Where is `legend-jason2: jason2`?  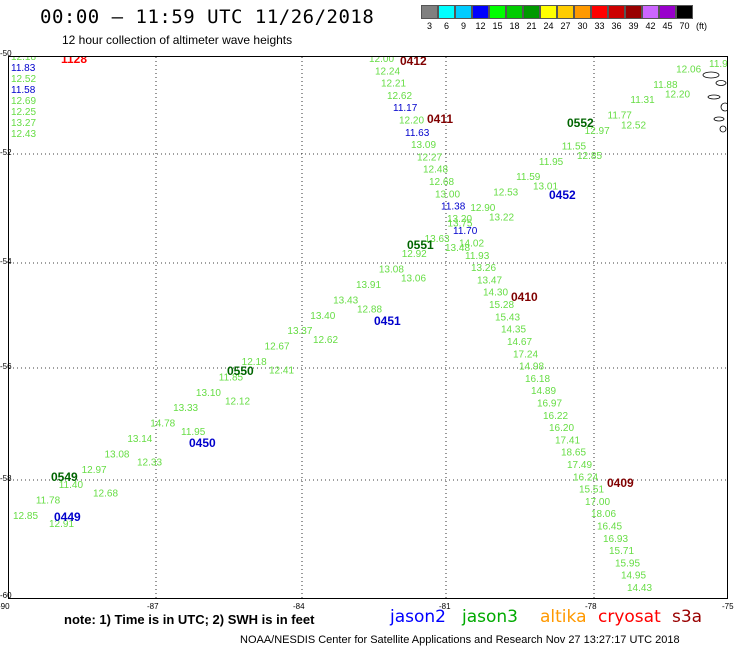
legend-jason2: jason2 is located at coordinates (418, 617).